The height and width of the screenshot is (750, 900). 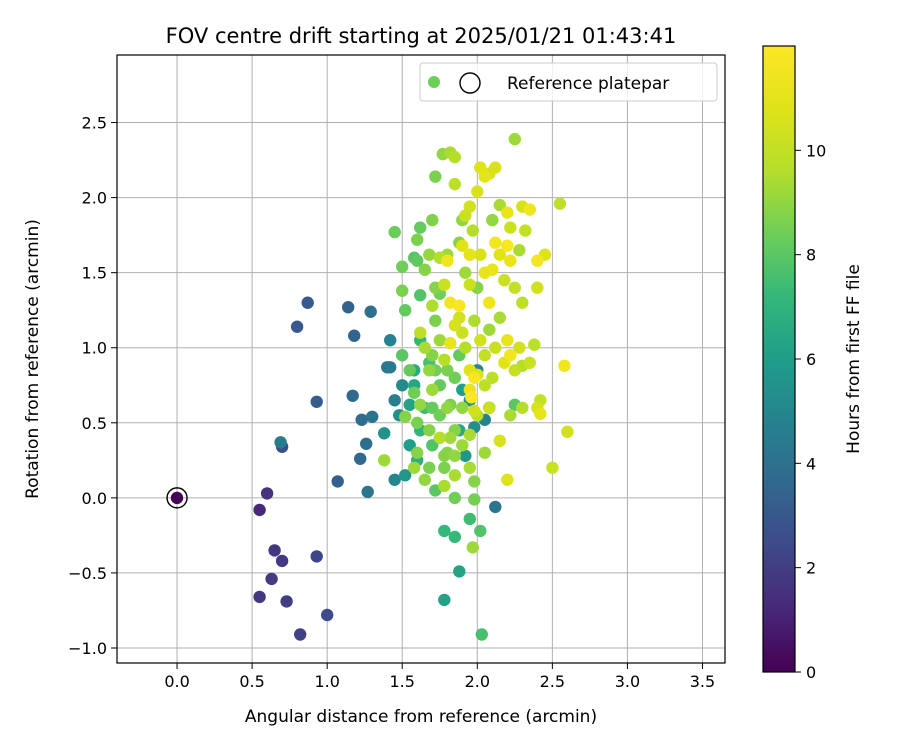 I want to click on legend: Reference platepar, so click(x=568, y=82).